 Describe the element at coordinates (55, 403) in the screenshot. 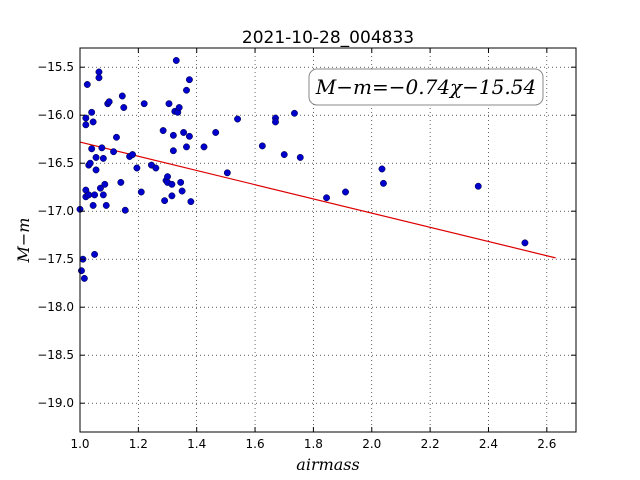

I see `y-tick-label: −19.0` at that location.